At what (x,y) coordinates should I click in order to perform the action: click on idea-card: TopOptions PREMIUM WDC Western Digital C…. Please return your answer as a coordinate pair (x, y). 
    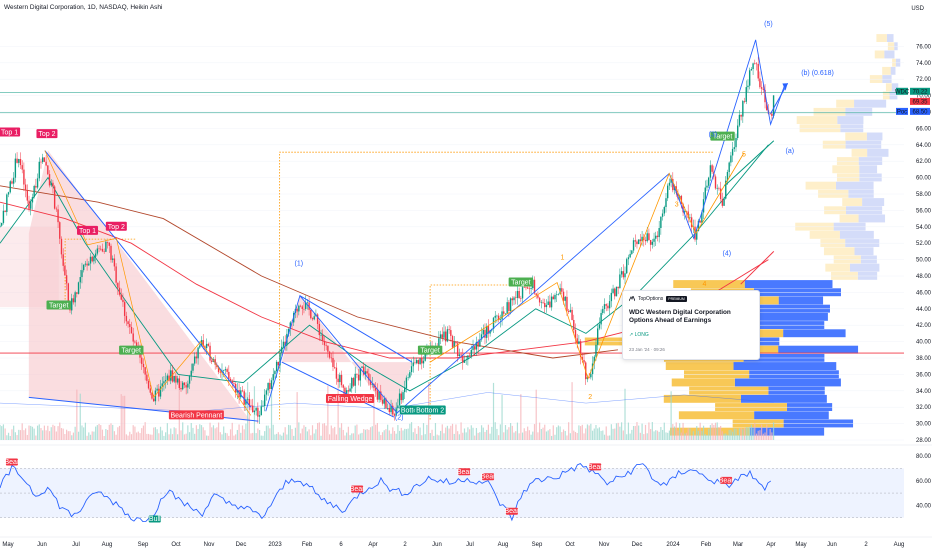
    Looking at the image, I should click on (691, 325).